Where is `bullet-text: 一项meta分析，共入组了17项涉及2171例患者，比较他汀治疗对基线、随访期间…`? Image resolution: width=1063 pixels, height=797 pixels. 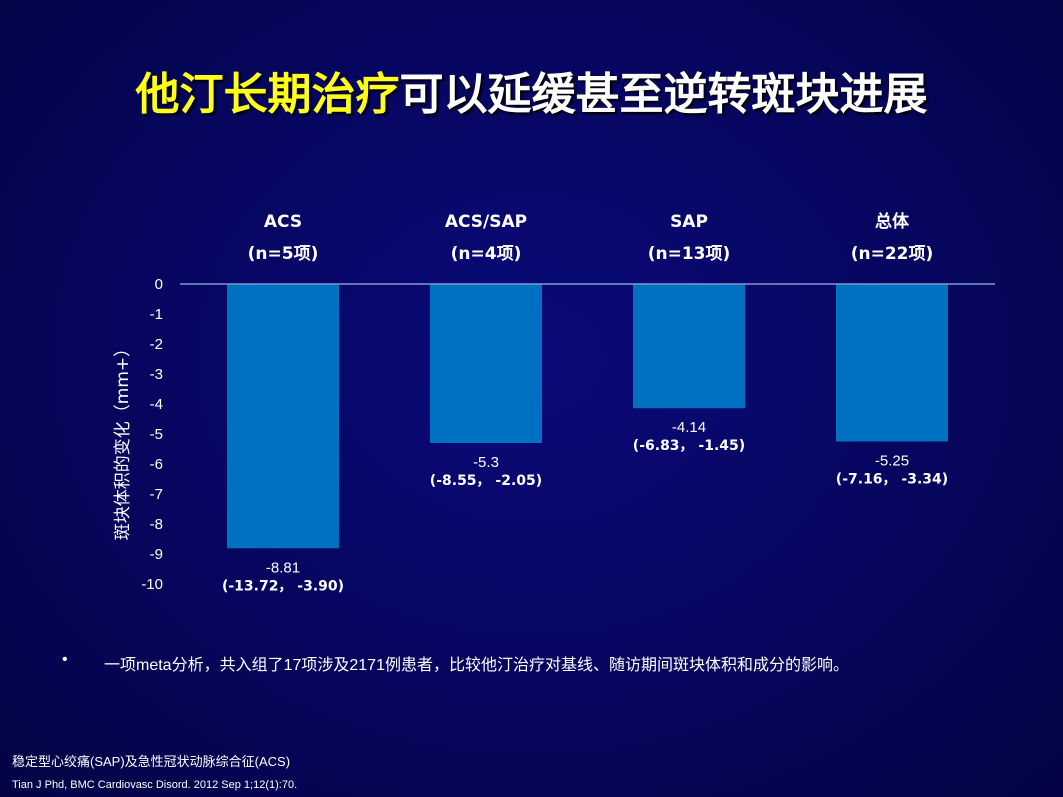
bullet-text: 一项meta分析，共入组了17项涉及2171例患者，比较他汀治疗对基线、随访期间… is located at coordinates (476, 665).